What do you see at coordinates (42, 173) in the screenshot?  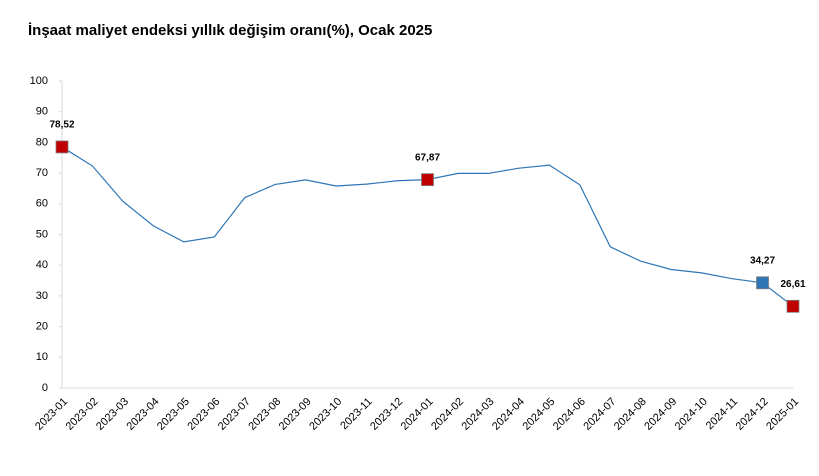 I see `y-tick-label: 70` at bounding box center [42, 173].